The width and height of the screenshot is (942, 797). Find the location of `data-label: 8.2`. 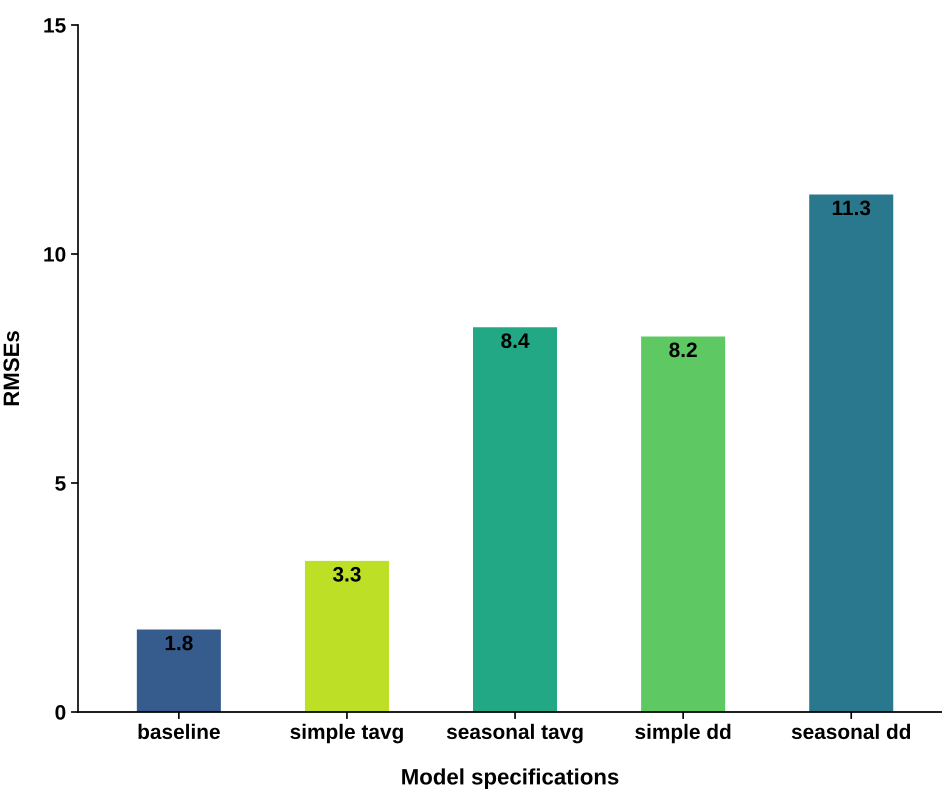

data-label: 8.2 is located at coordinates (683, 350).